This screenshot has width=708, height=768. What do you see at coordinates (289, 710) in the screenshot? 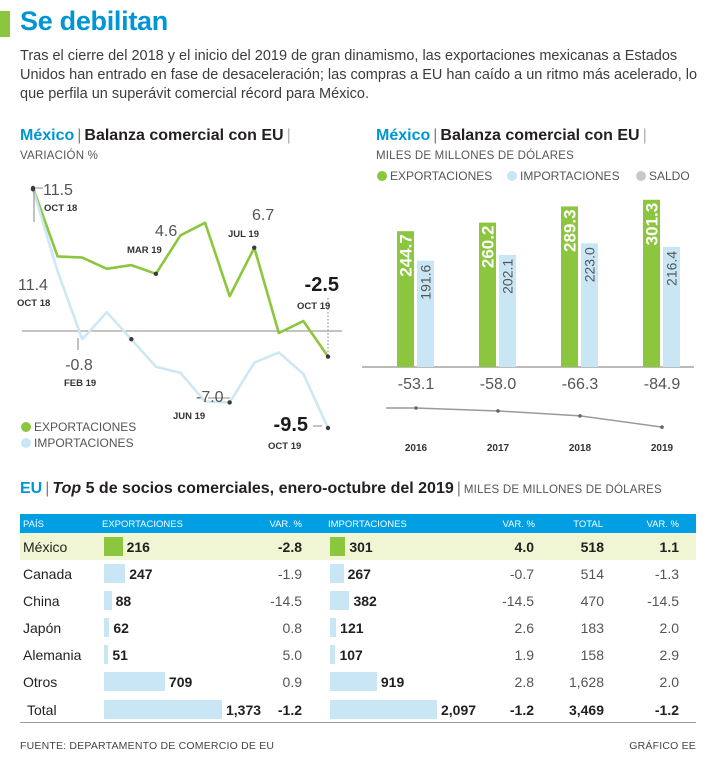
I see `exports-var-cell: -1.2` at bounding box center [289, 710].